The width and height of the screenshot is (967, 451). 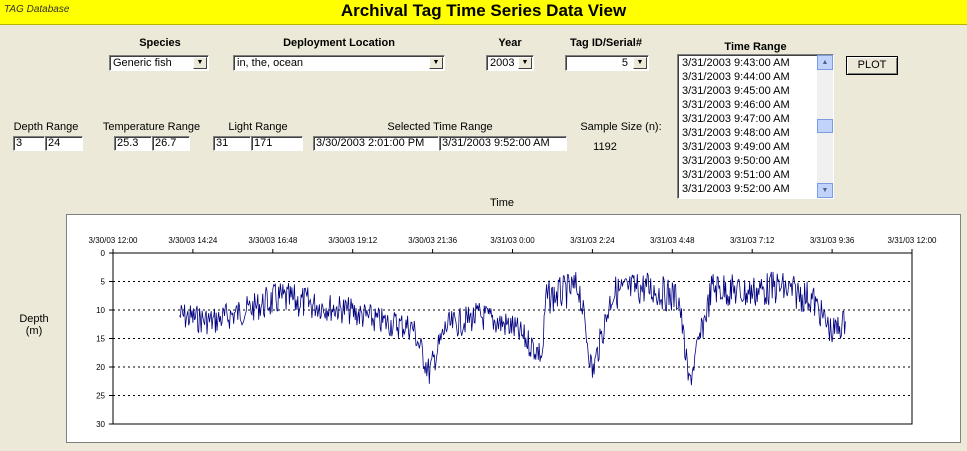 I want to click on y-tick-label: 15, so click(x=100, y=339).